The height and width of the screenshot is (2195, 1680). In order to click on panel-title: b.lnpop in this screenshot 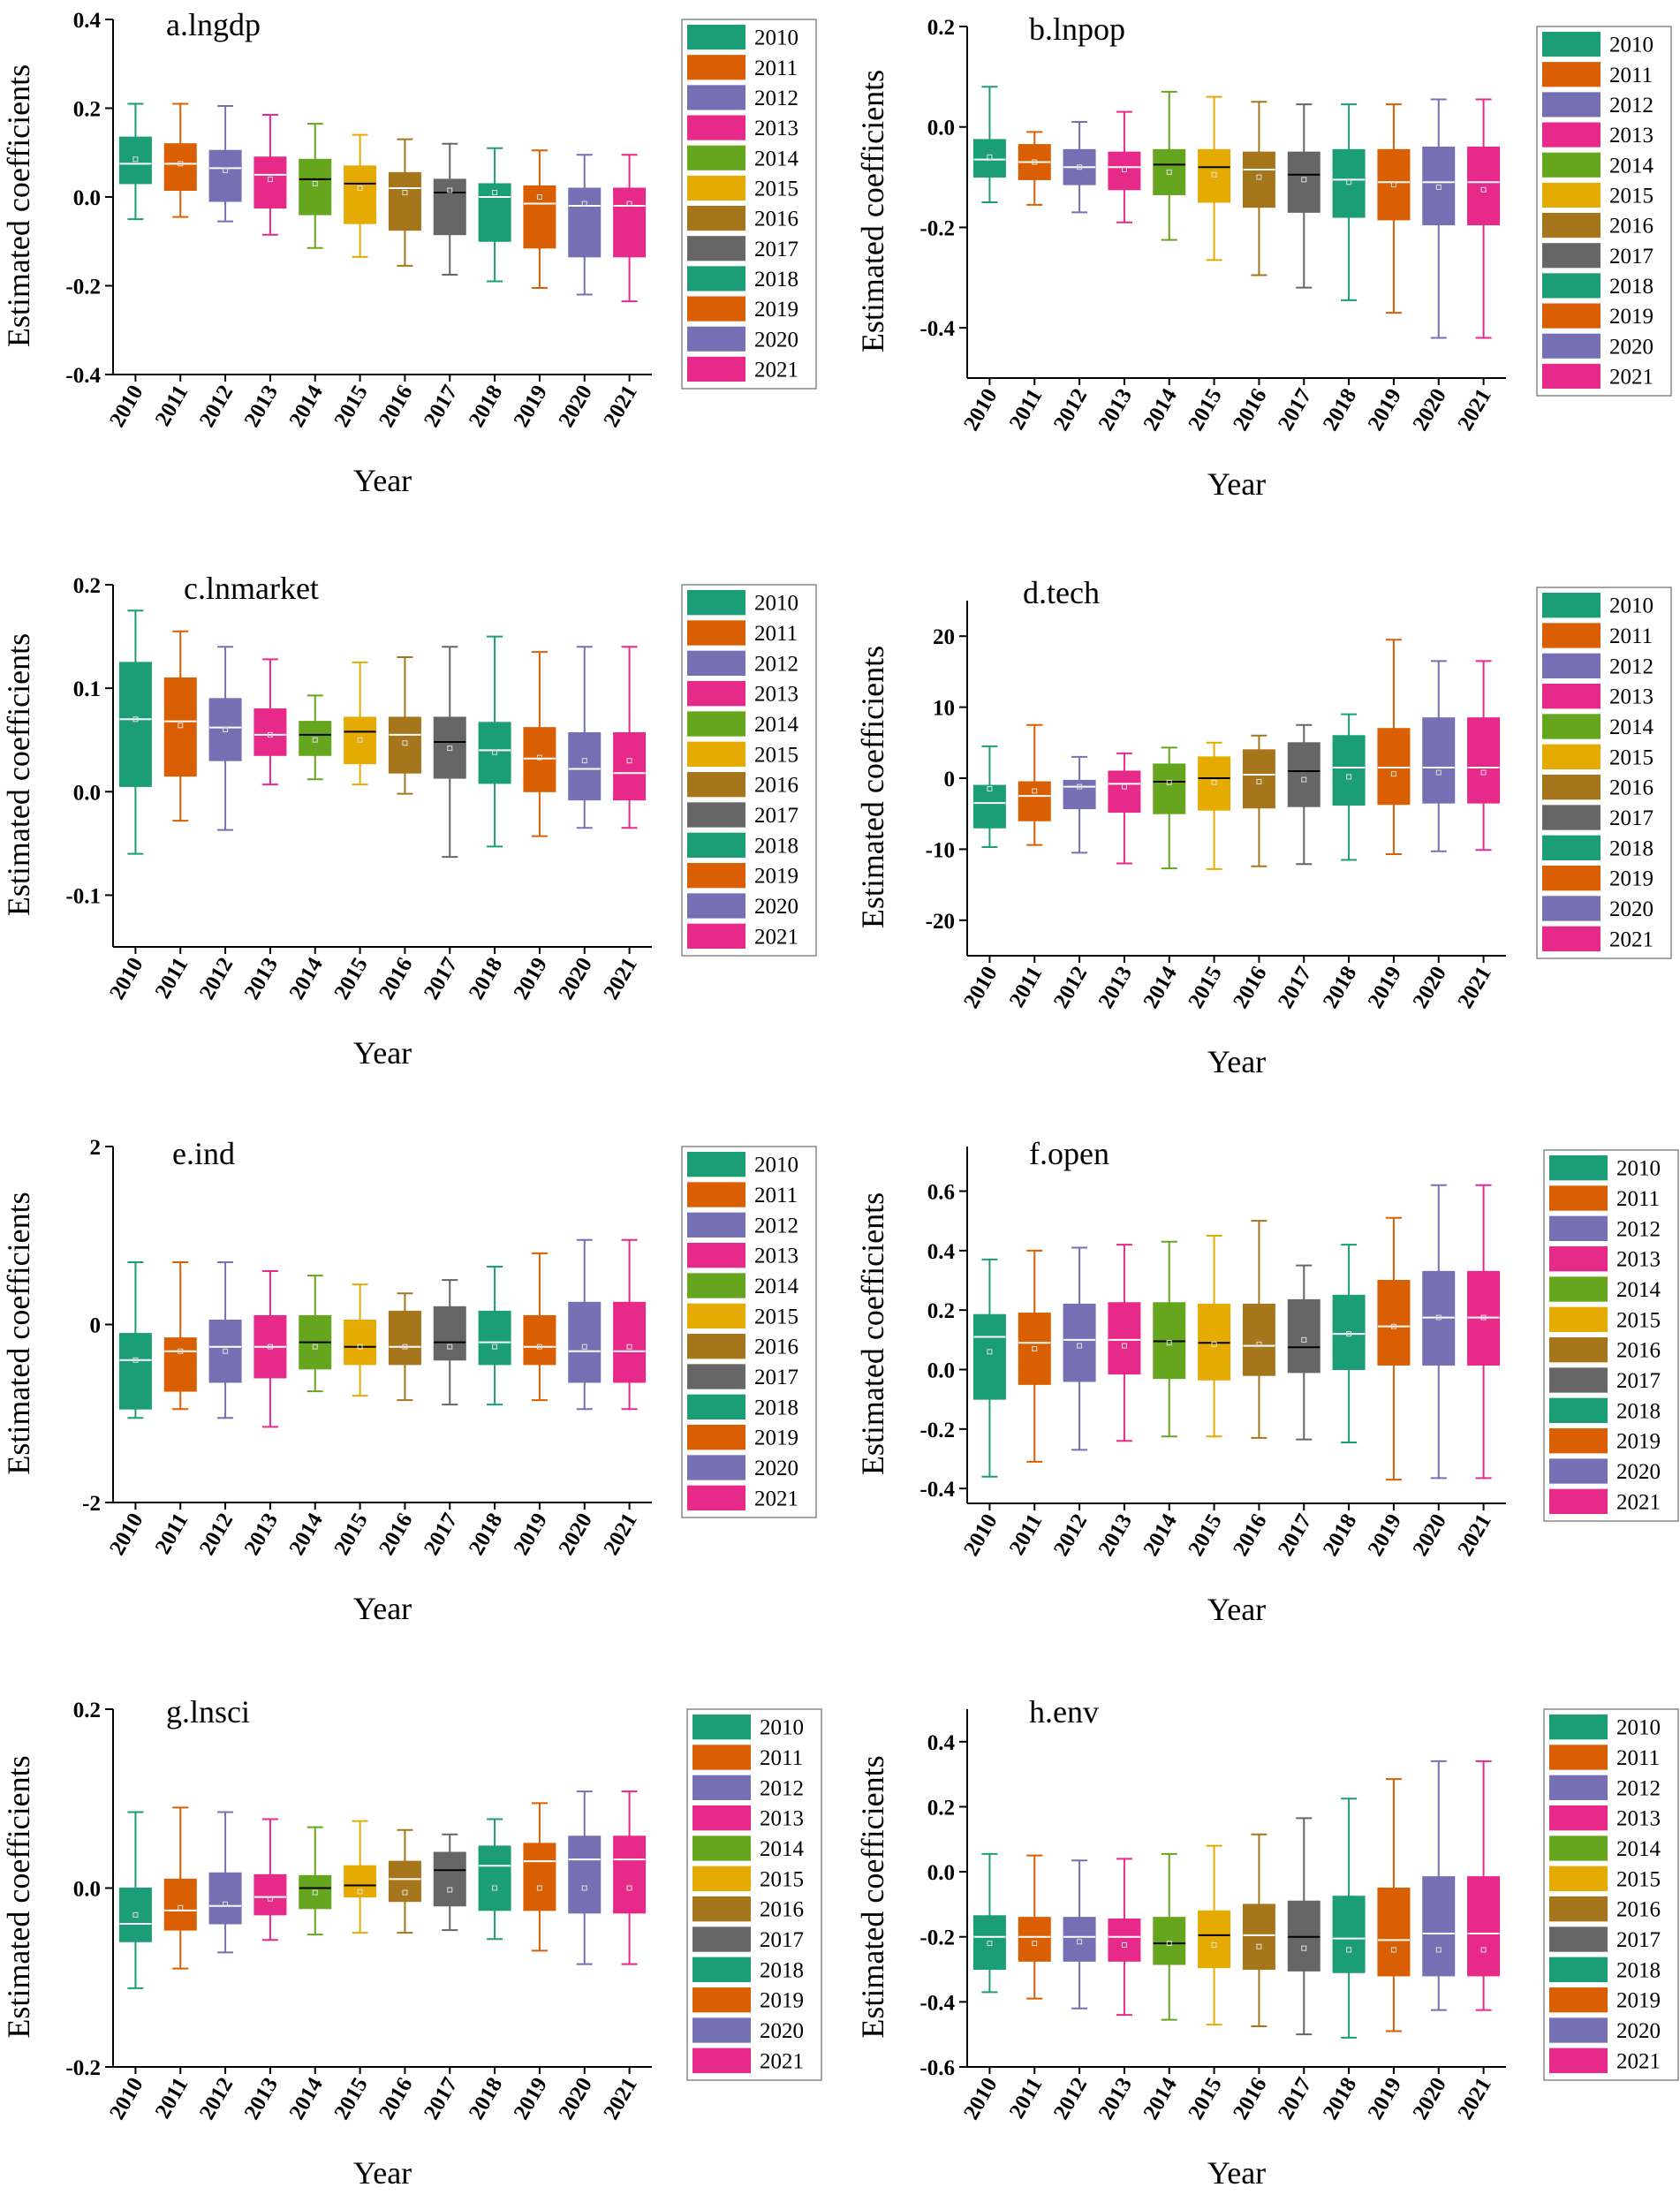, I will do `click(1077, 29)`.